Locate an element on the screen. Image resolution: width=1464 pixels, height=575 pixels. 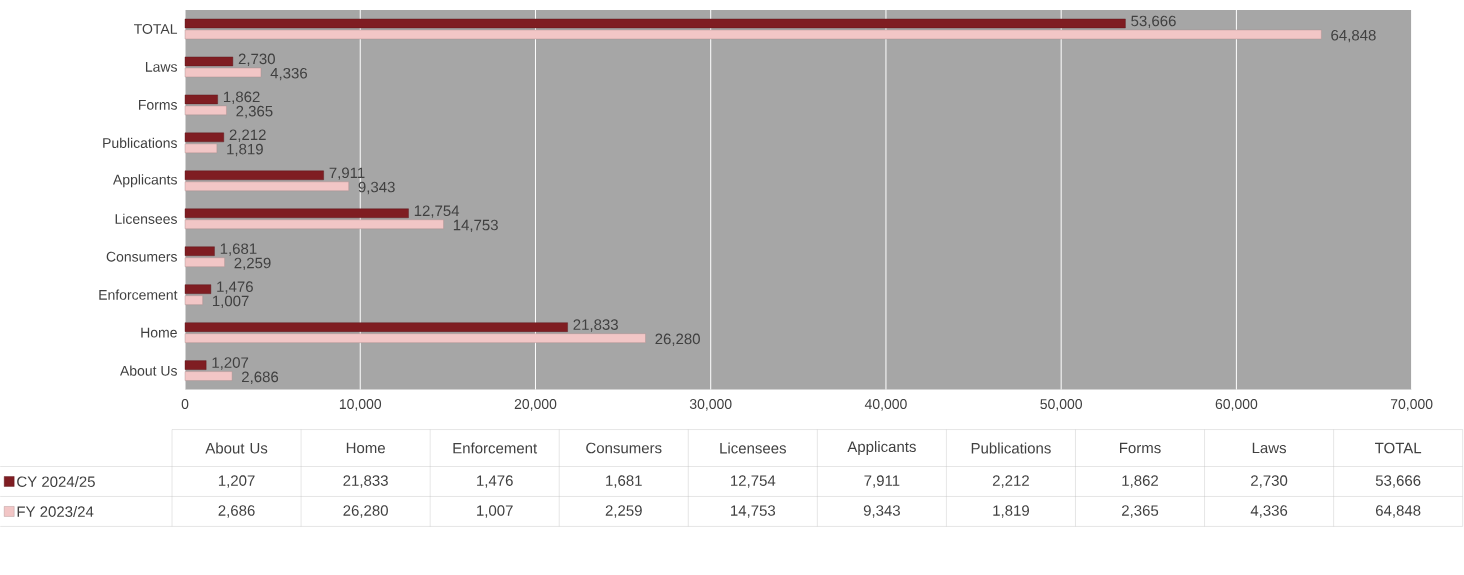
y-tick-label: Enforcement is located at coordinates (138, 294).